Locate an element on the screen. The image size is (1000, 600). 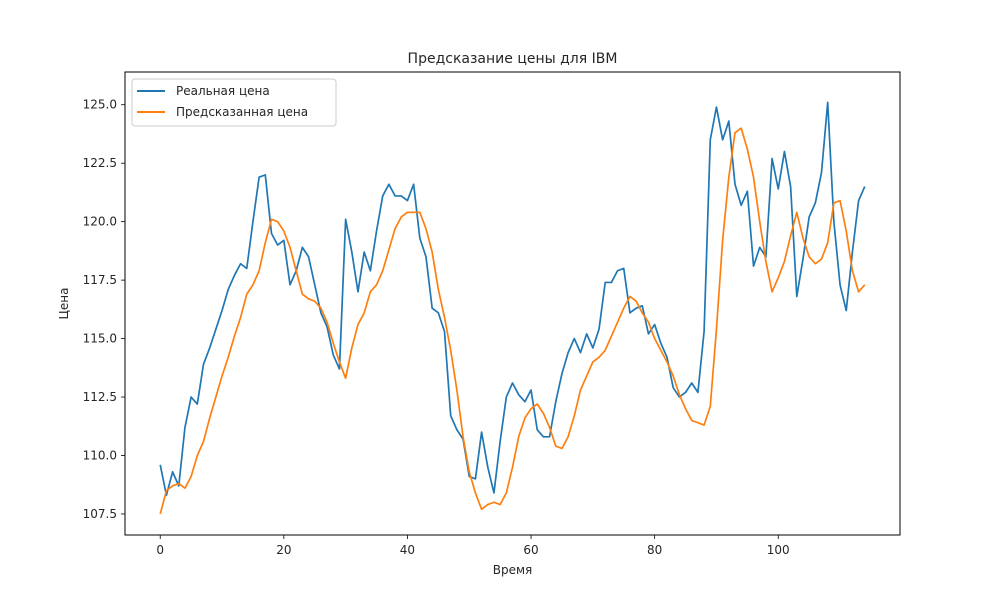
x-tick-label: 0 is located at coordinates (160, 550).